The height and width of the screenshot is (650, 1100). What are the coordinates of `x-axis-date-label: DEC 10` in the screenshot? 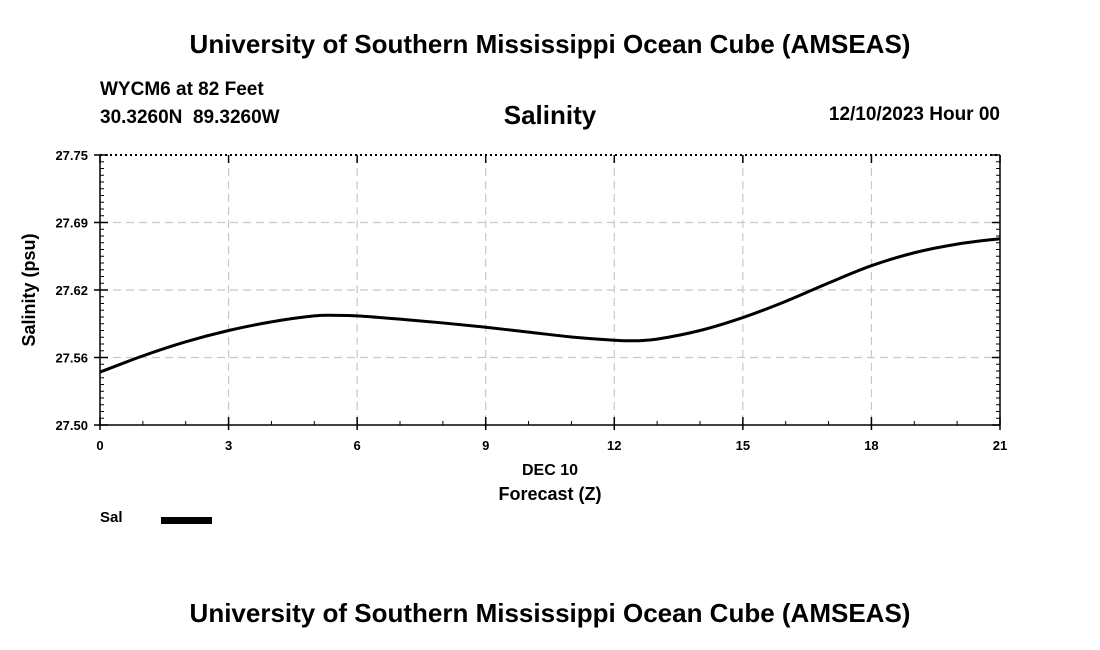 It's located at (550, 470).